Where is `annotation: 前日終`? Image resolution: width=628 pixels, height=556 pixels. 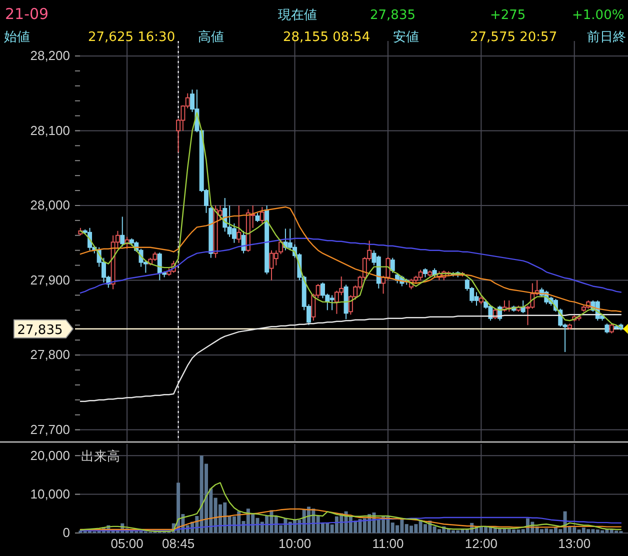 annotation: 前日終 is located at coordinates (606, 37).